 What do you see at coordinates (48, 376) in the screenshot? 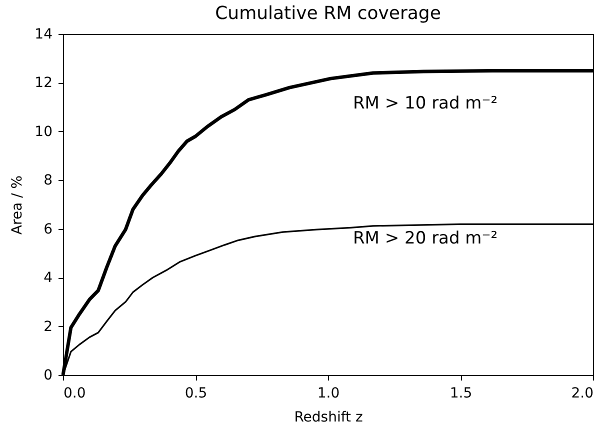
I see `y-tick-label: 0` at bounding box center [48, 376].